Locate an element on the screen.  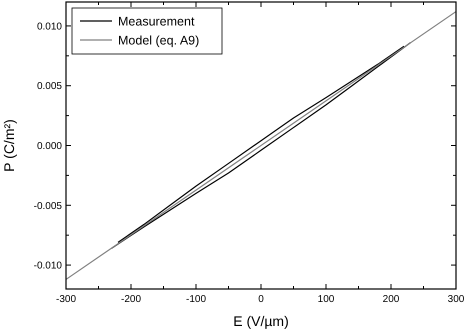
y-tick-label: -0.005 is located at coordinates (48, 206).